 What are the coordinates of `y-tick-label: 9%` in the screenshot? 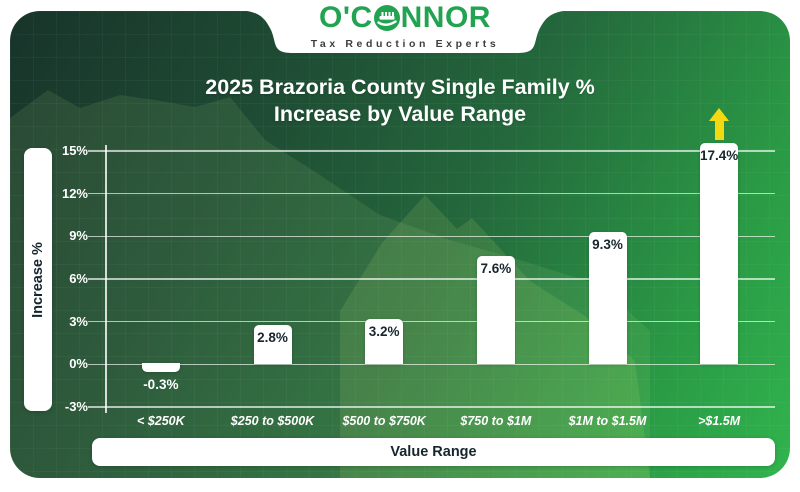 It's located at (78, 236).